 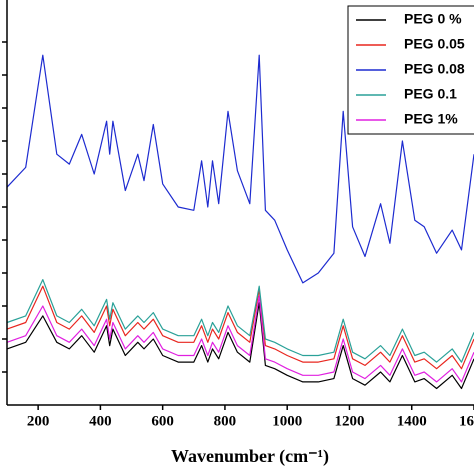 I want to click on x-tick-label: 1000, so click(x=287, y=421).